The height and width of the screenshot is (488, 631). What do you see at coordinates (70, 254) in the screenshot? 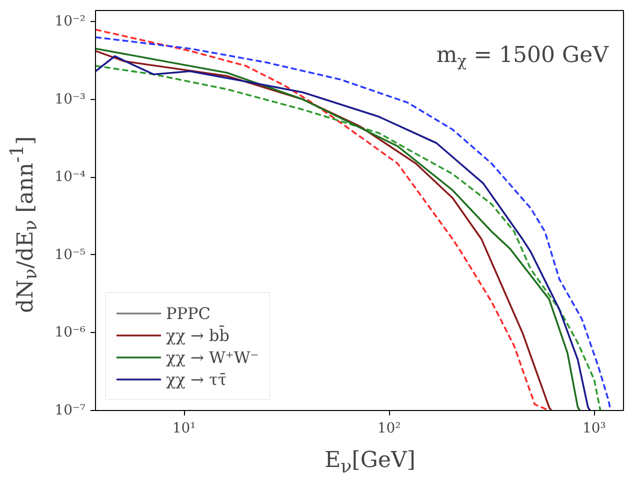
I see `y-tick-label: 10⁻⁵` at bounding box center [70, 254].